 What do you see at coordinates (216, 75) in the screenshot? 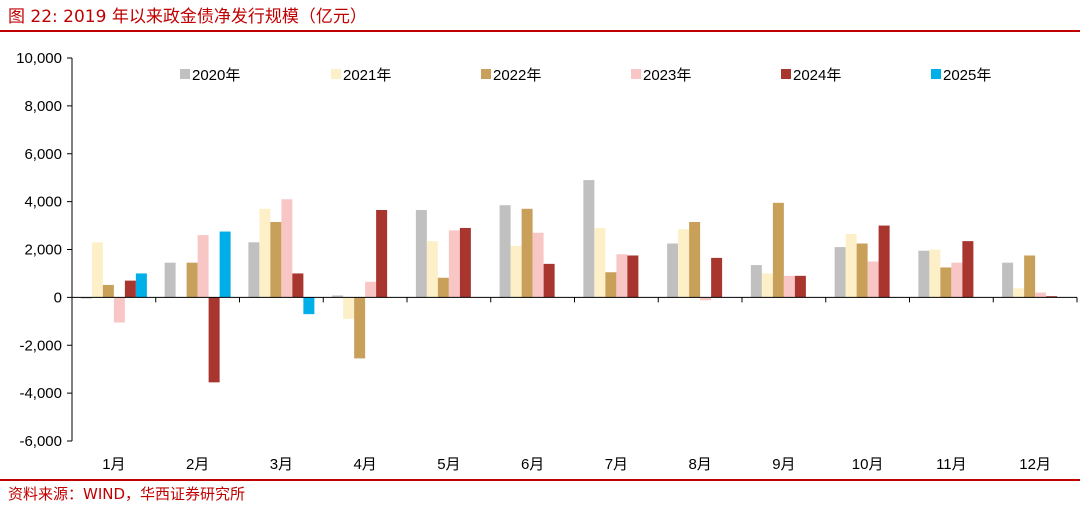
I see `legend-label: 2020年` at bounding box center [216, 75].